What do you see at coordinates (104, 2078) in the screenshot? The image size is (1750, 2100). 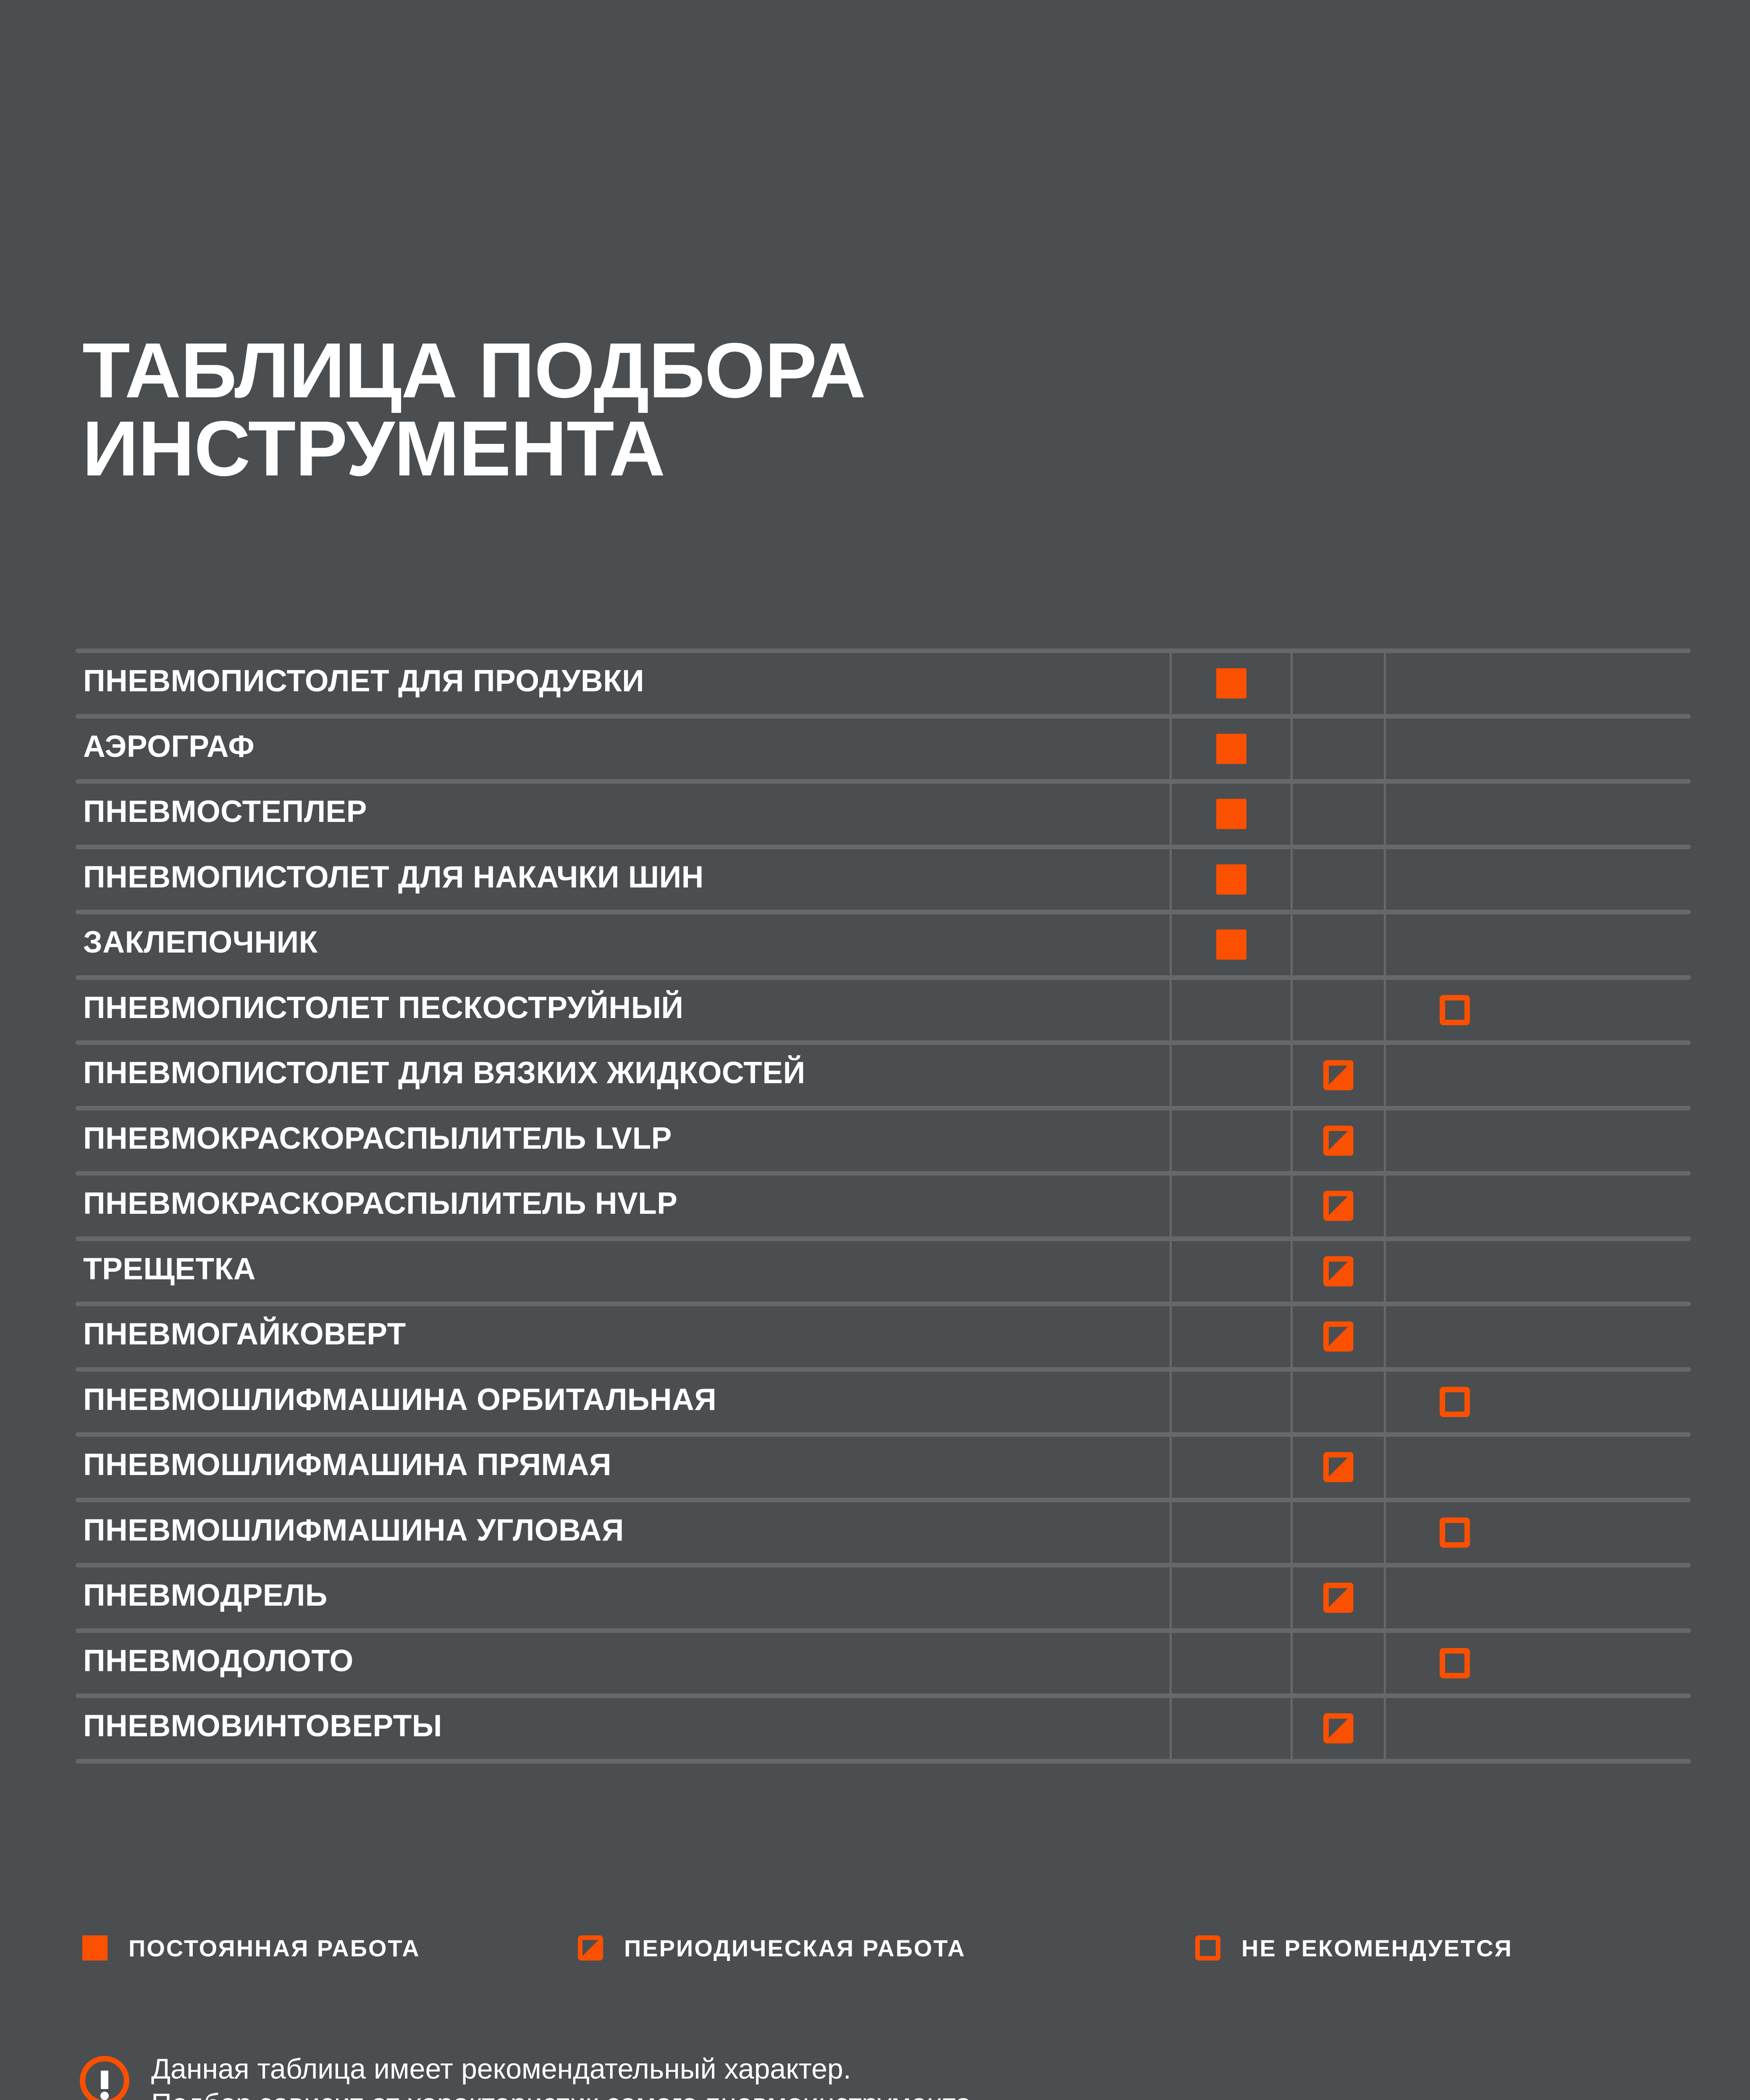 I see `warning-exclamation-icon` at bounding box center [104, 2078].